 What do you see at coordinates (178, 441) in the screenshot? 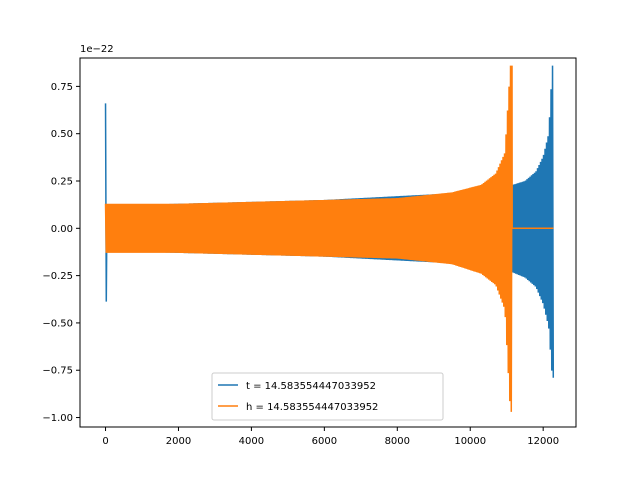
I see `x-tick-label: 2000` at bounding box center [178, 441].